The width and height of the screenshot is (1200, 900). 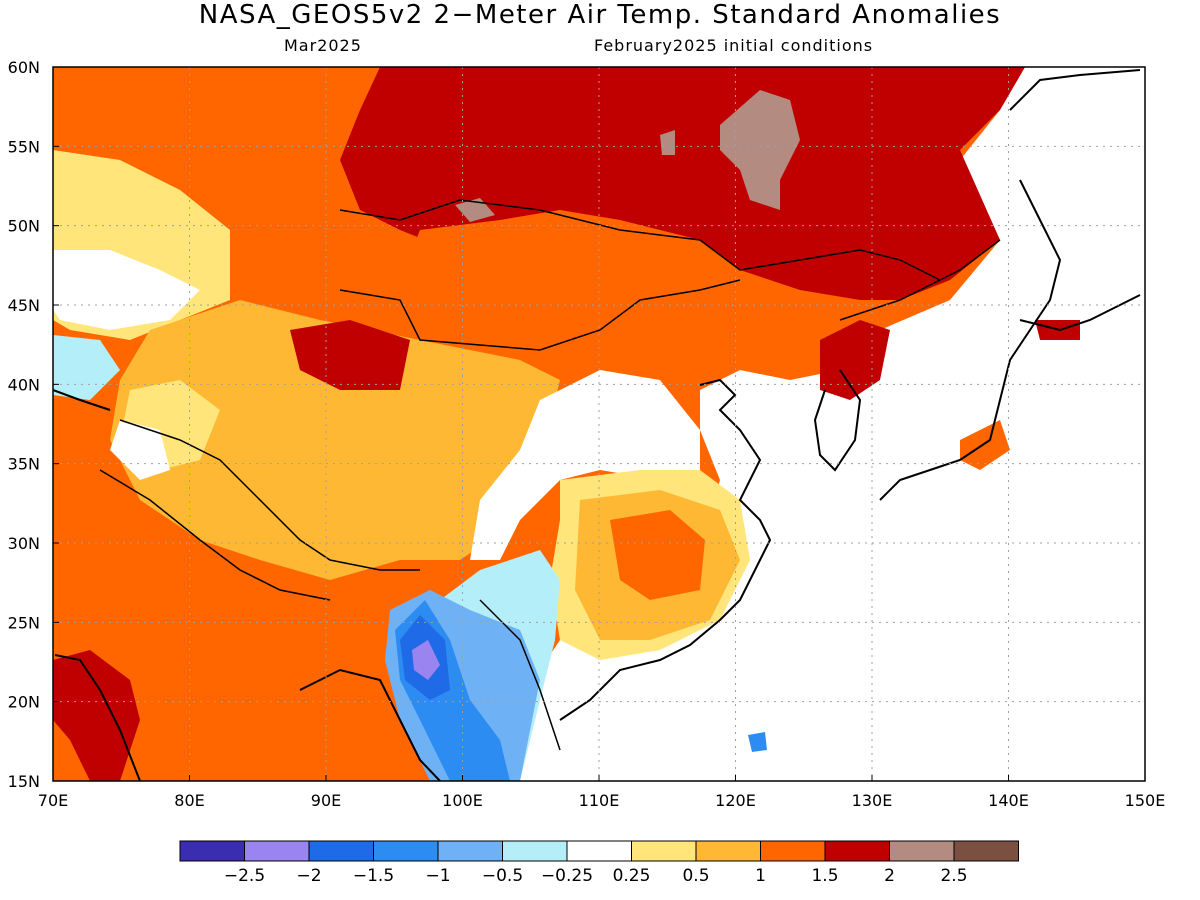 I want to click on colorbar-label: 2, so click(x=889, y=876).